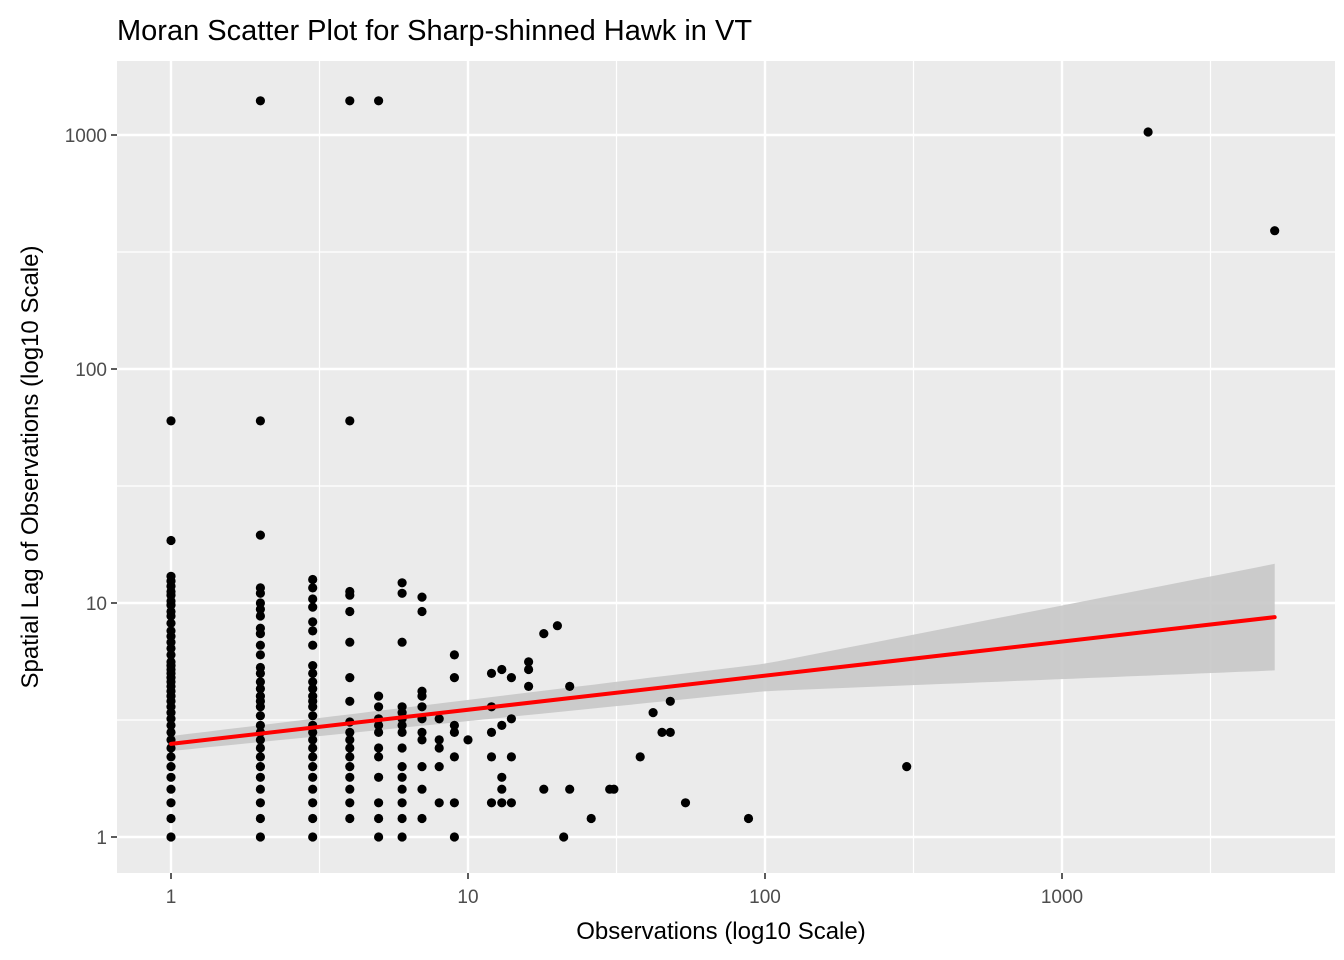 This screenshot has width=1344, height=960. Describe the element at coordinates (720, 931) in the screenshot. I see `x-axis-label: Observations (log10 Scale)` at that location.